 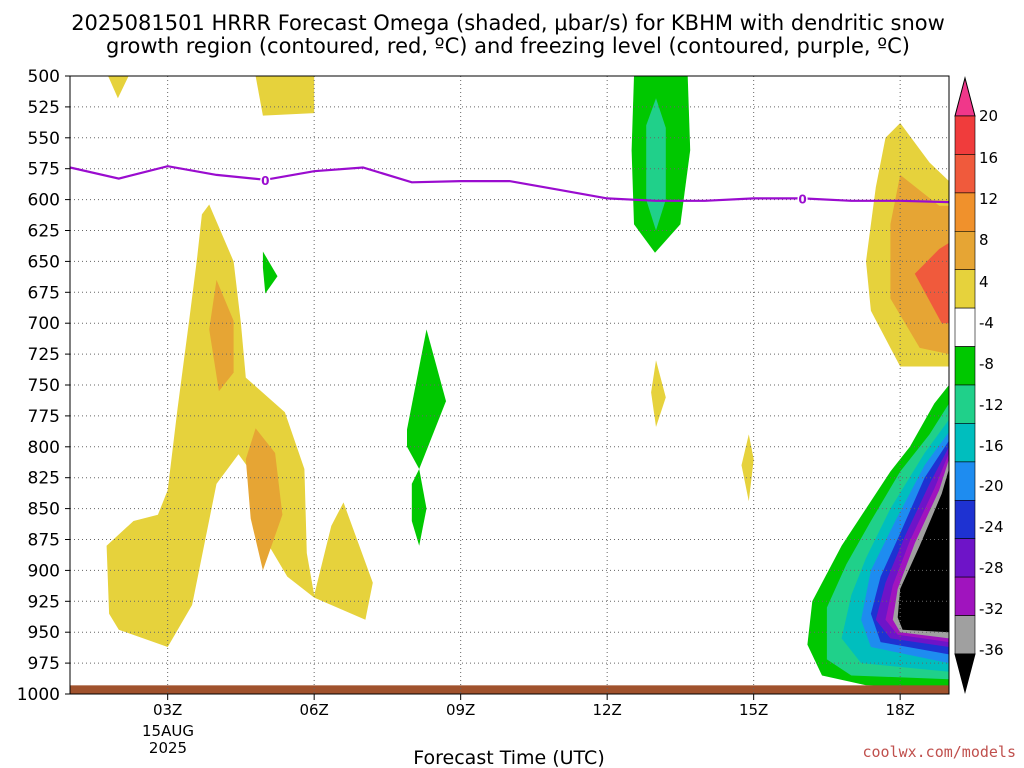 I want to click on y-tick-label-700: 700, so click(x=44, y=324).